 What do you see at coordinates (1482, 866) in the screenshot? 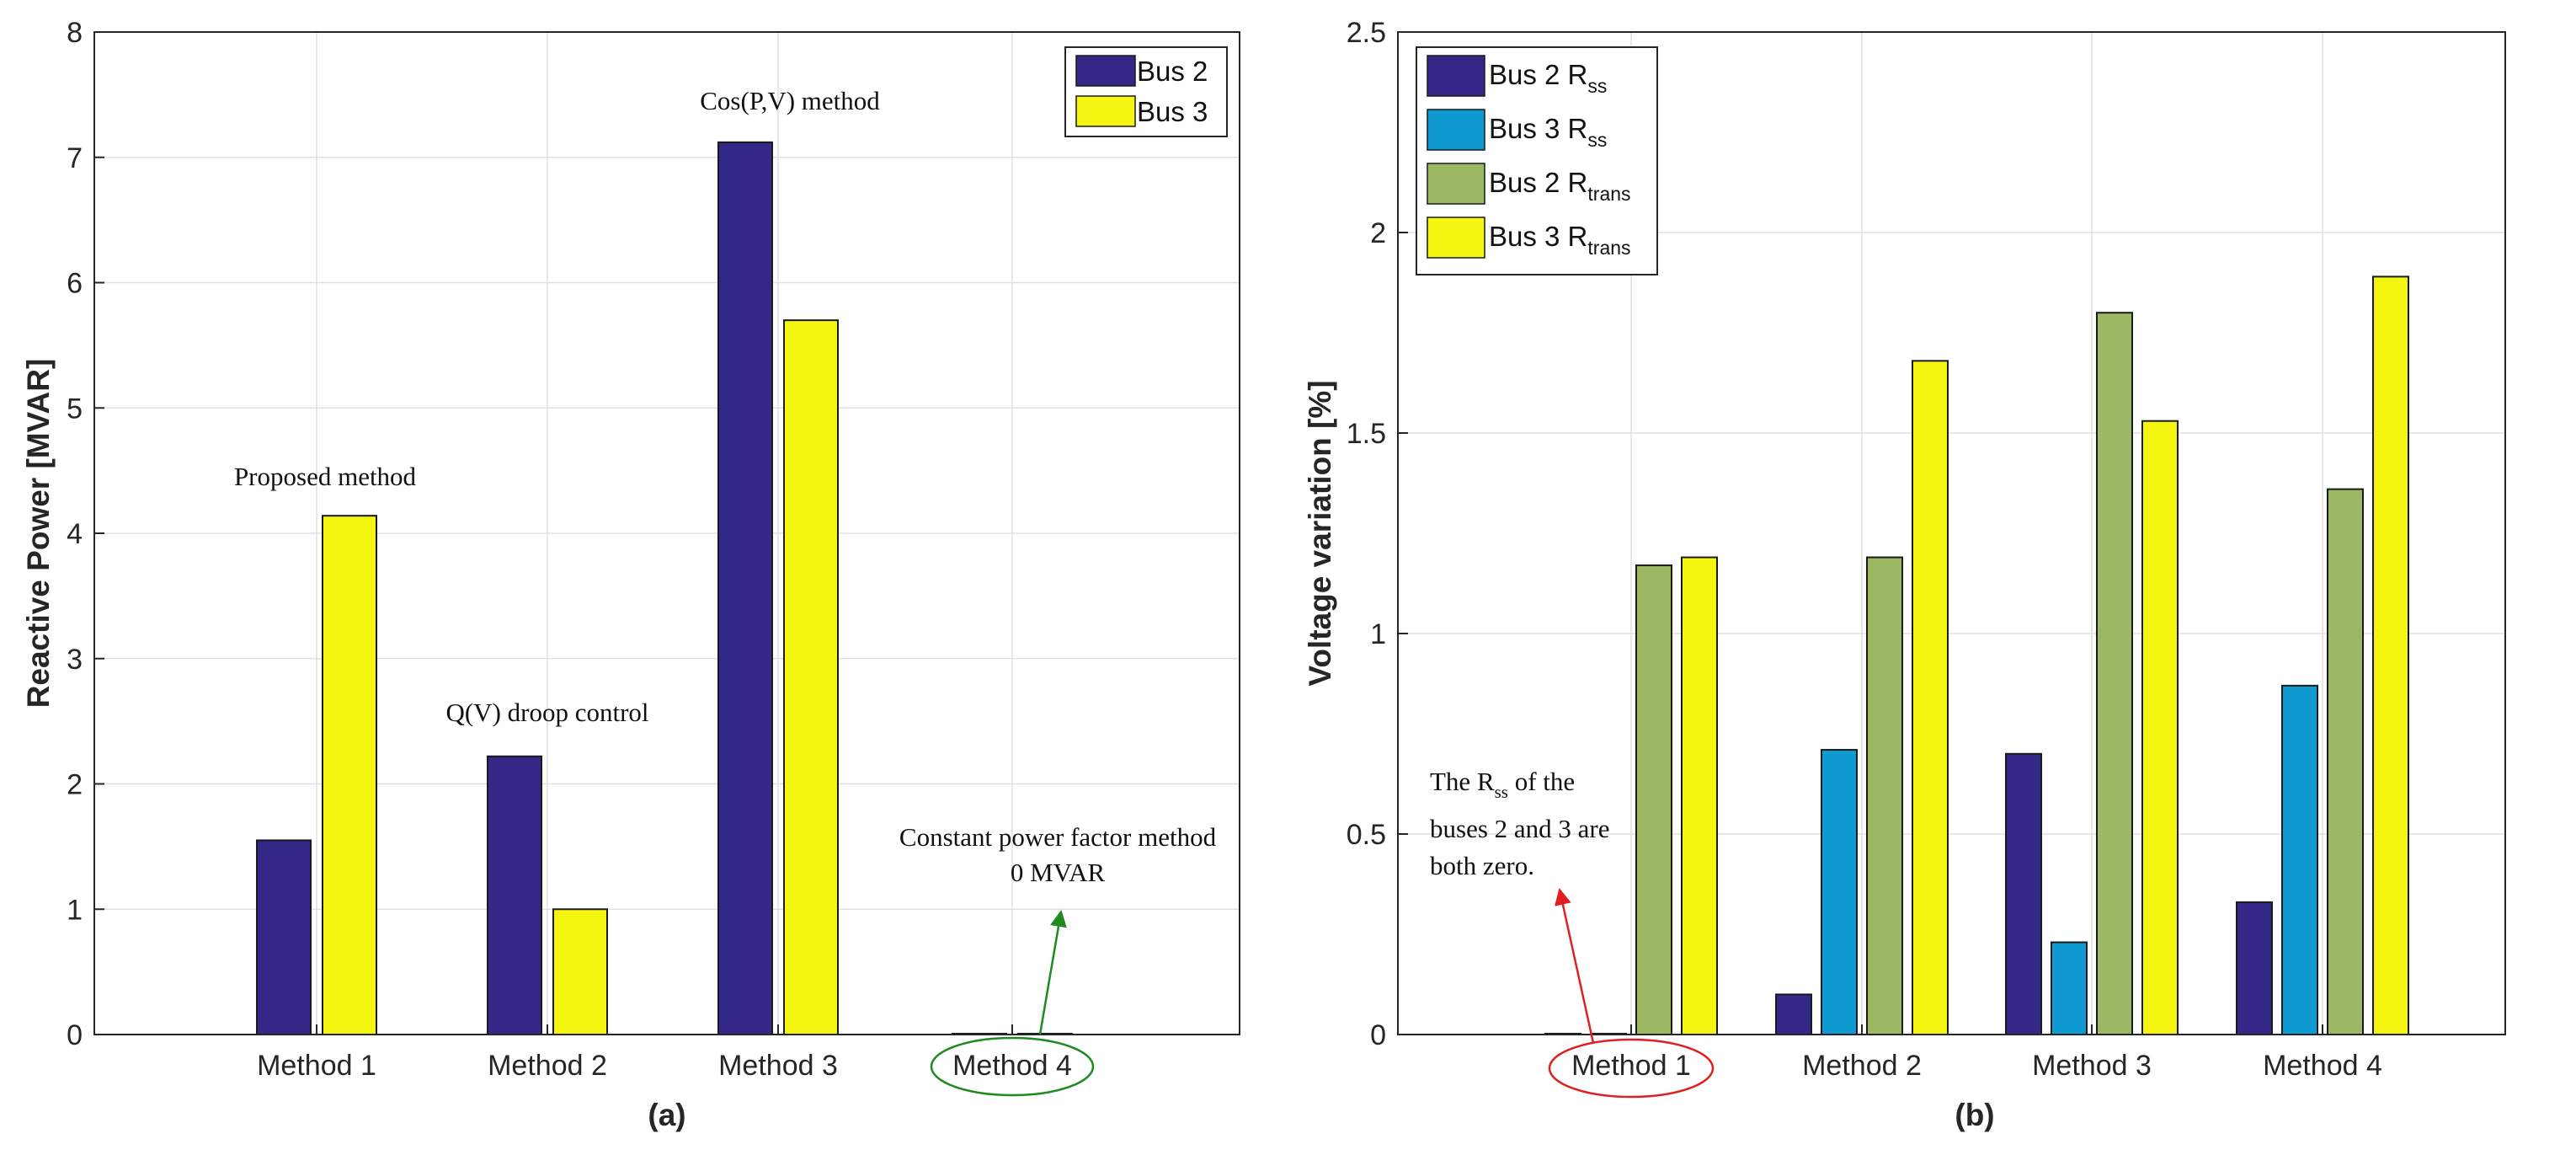
I see `annotation-rss-zero-line3: both zero.` at bounding box center [1482, 866].